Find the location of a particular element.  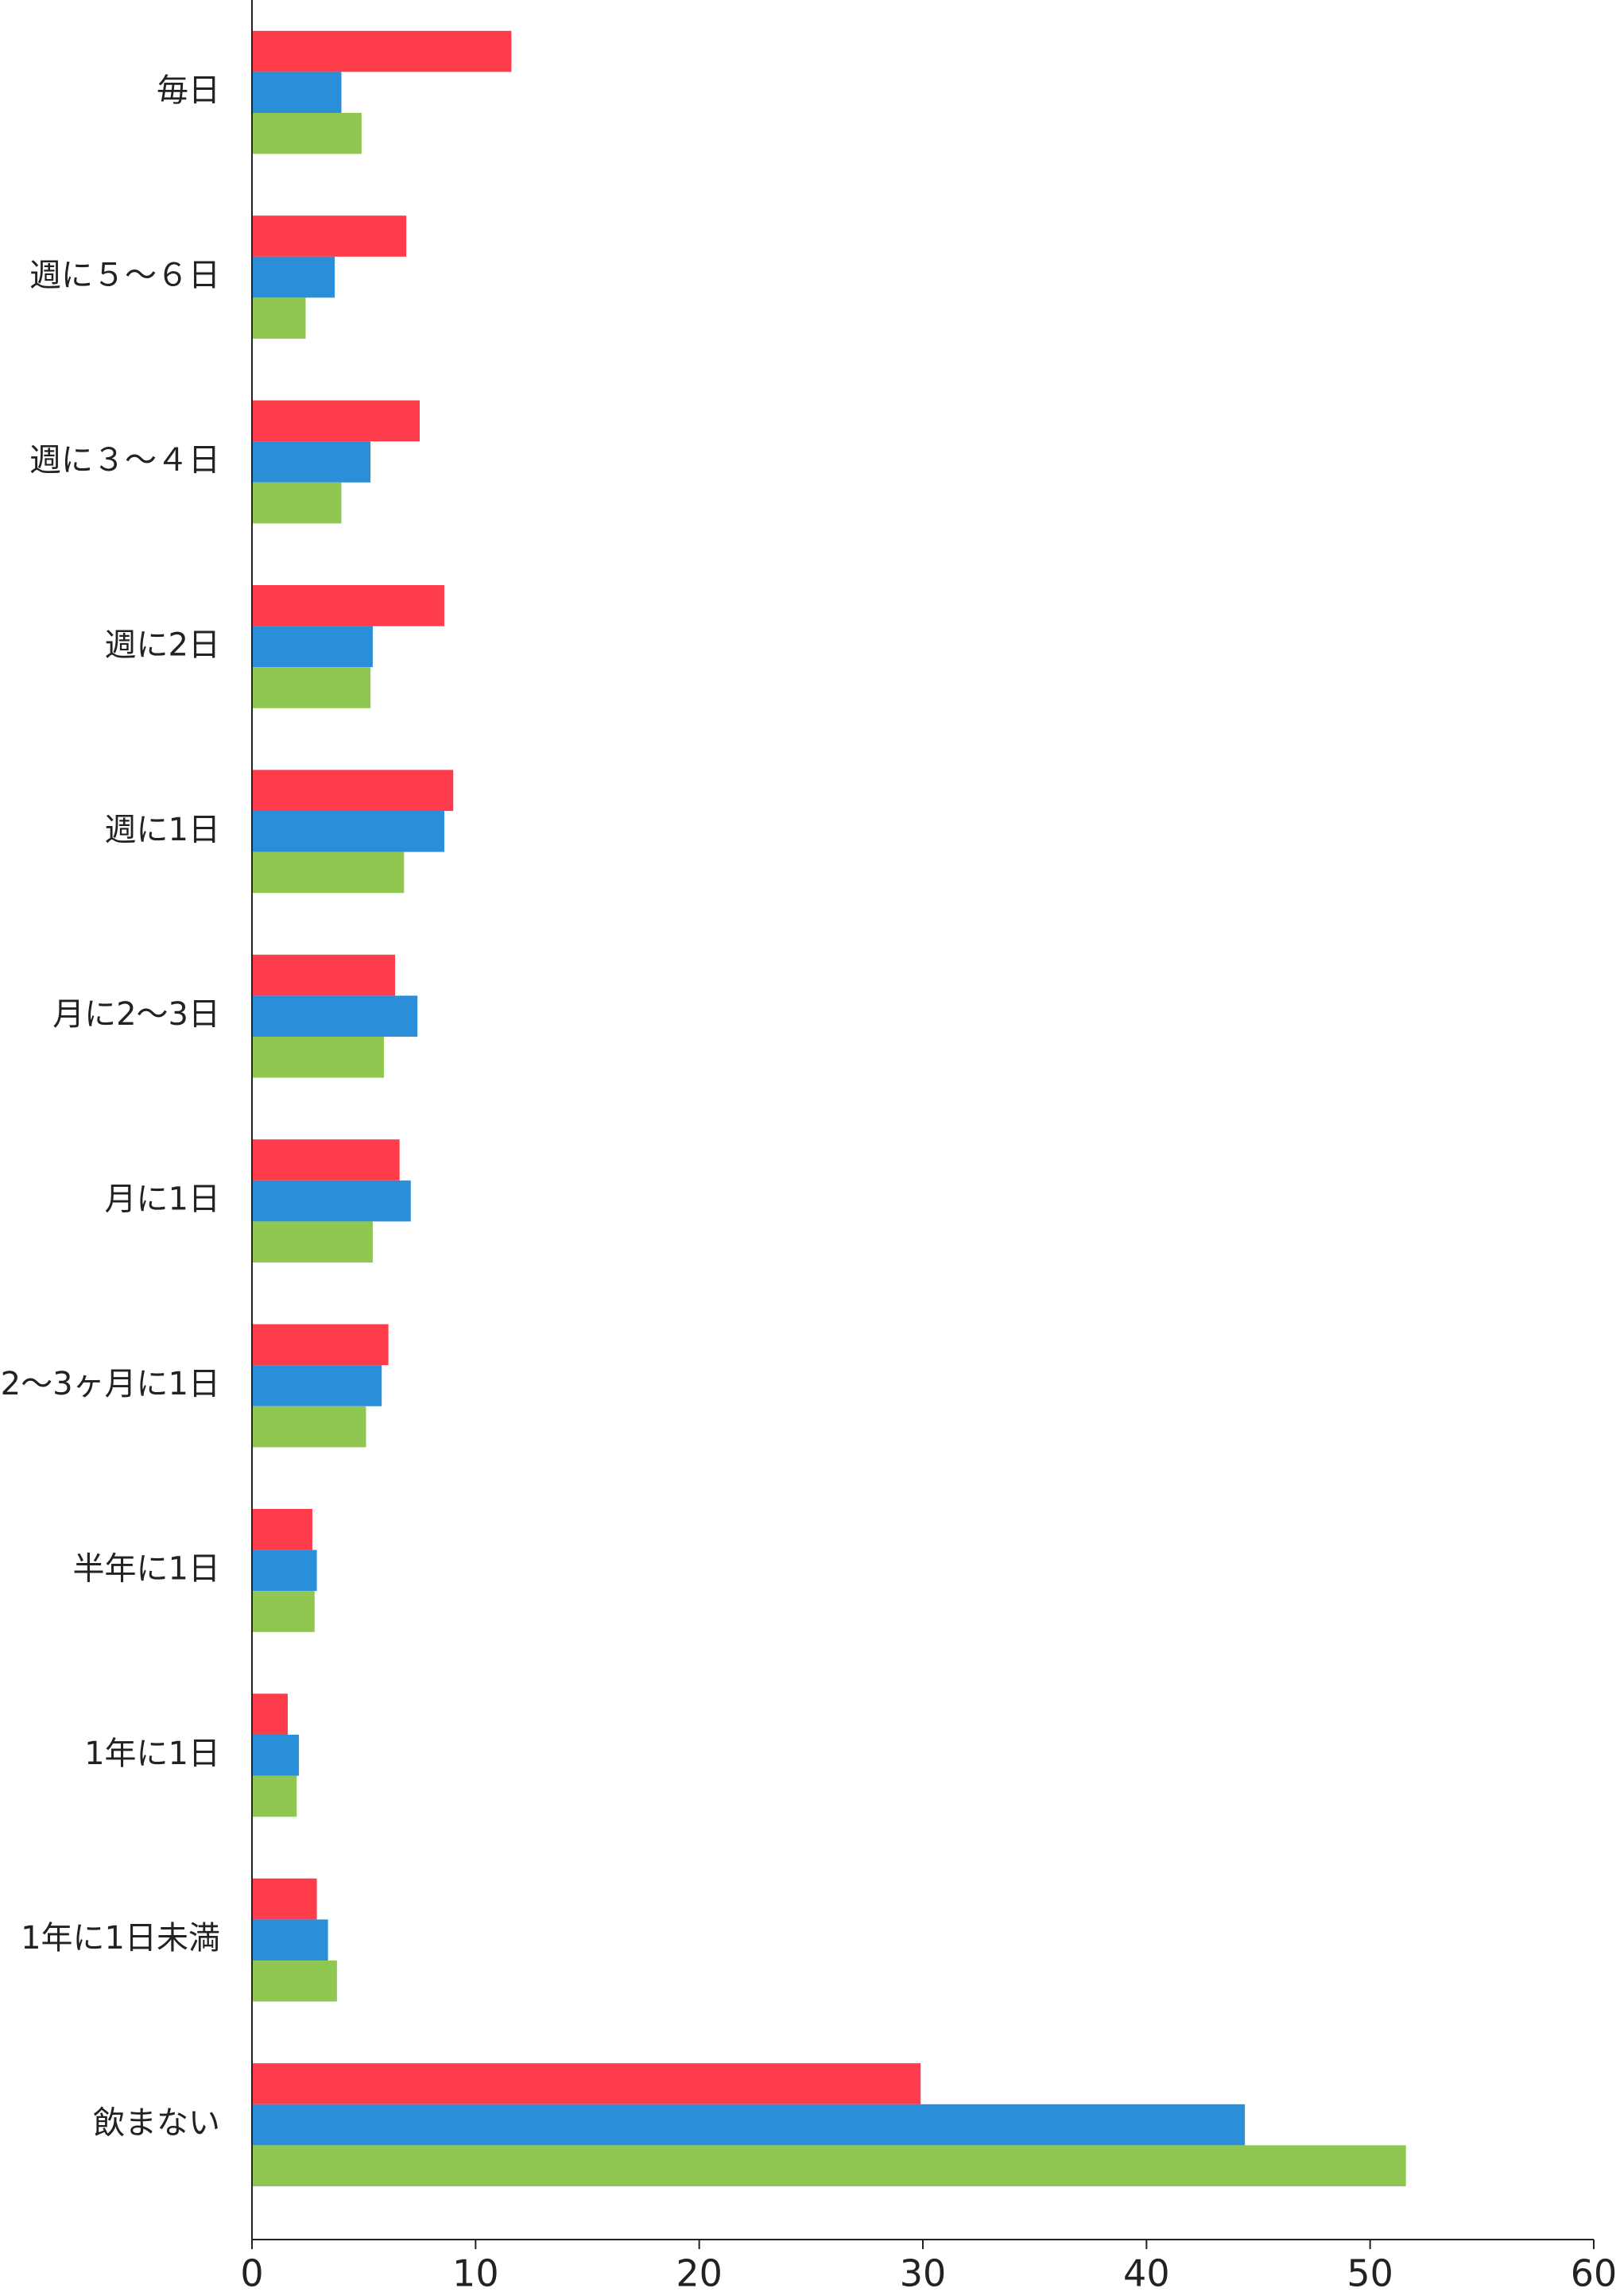

y-tick-label: 週に1日 is located at coordinates (162, 830).